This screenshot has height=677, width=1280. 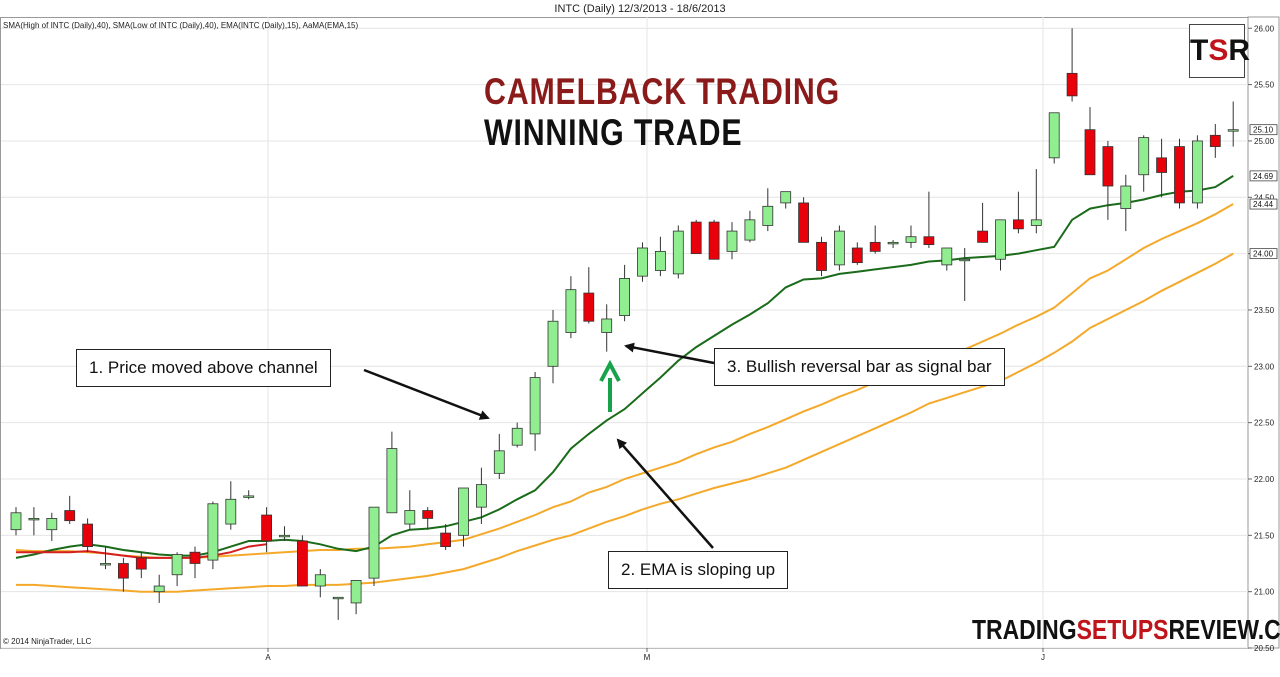 I want to click on price-tag-label: 25.10, so click(x=1263, y=130).